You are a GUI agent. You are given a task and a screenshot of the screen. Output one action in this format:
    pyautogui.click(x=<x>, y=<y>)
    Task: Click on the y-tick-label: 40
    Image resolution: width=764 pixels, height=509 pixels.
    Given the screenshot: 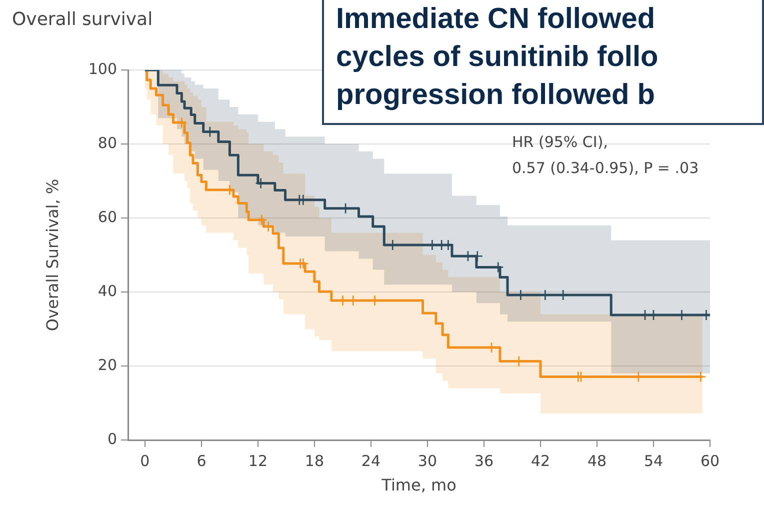 What is the action you would take?
    pyautogui.click(x=107, y=291)
    